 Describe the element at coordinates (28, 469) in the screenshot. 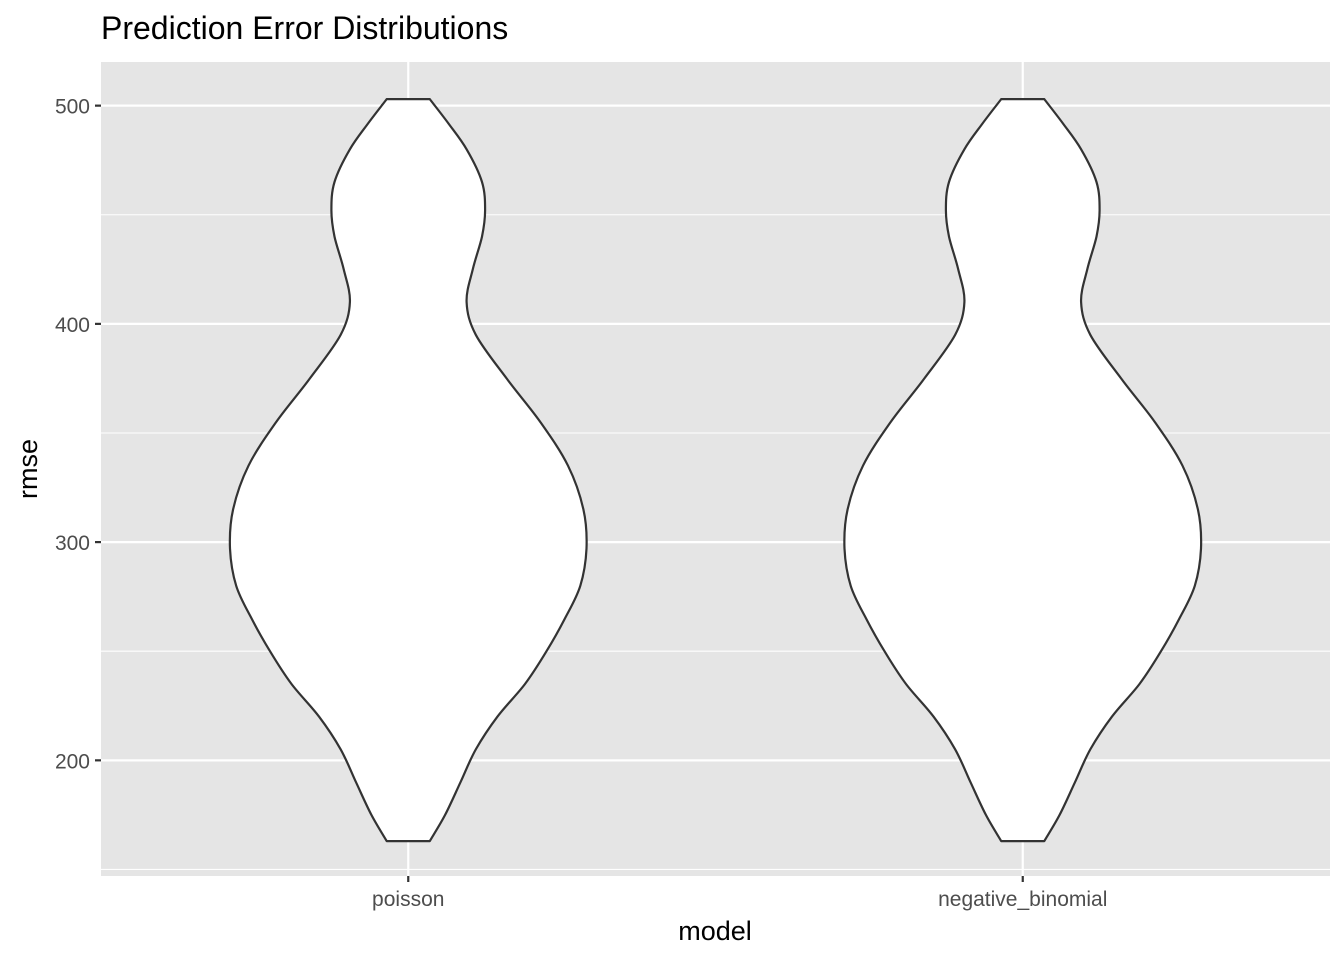

I see `y-axis-label: rmse` at that location.